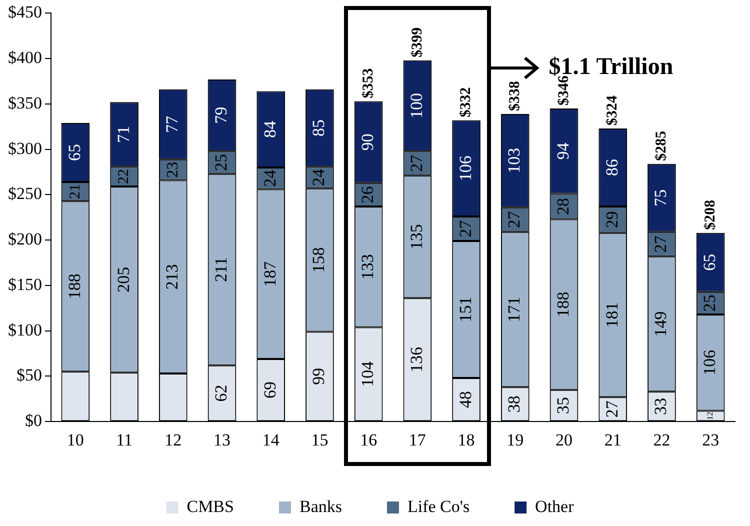 This screenshot has height=526, width=750. What do you see at coordinates (368, 83) in the screenshot?
I see `total-label: $353` at bounding box center [368, 83].